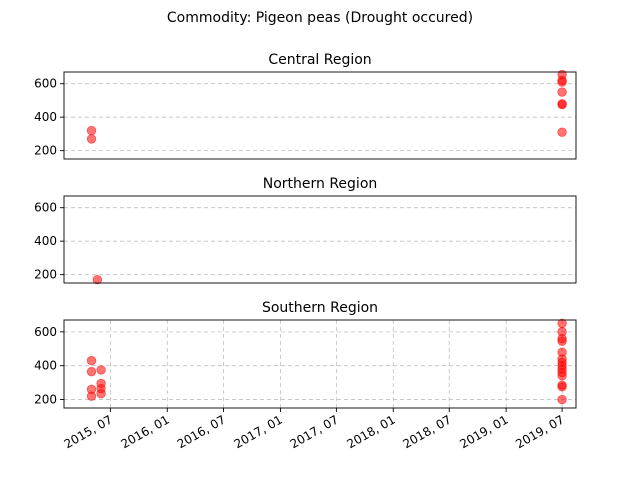  I want to click on x-tick-label: 2019, 07, so click(539, 431).